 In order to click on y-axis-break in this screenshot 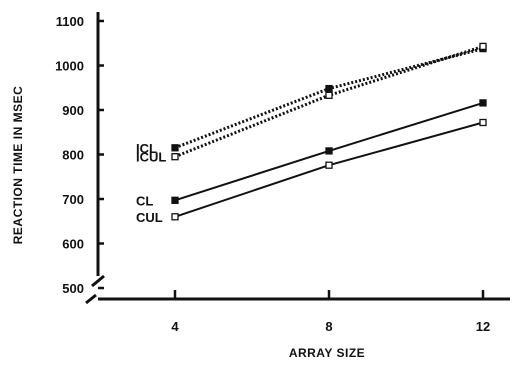, I will do `click(98, 281)`.